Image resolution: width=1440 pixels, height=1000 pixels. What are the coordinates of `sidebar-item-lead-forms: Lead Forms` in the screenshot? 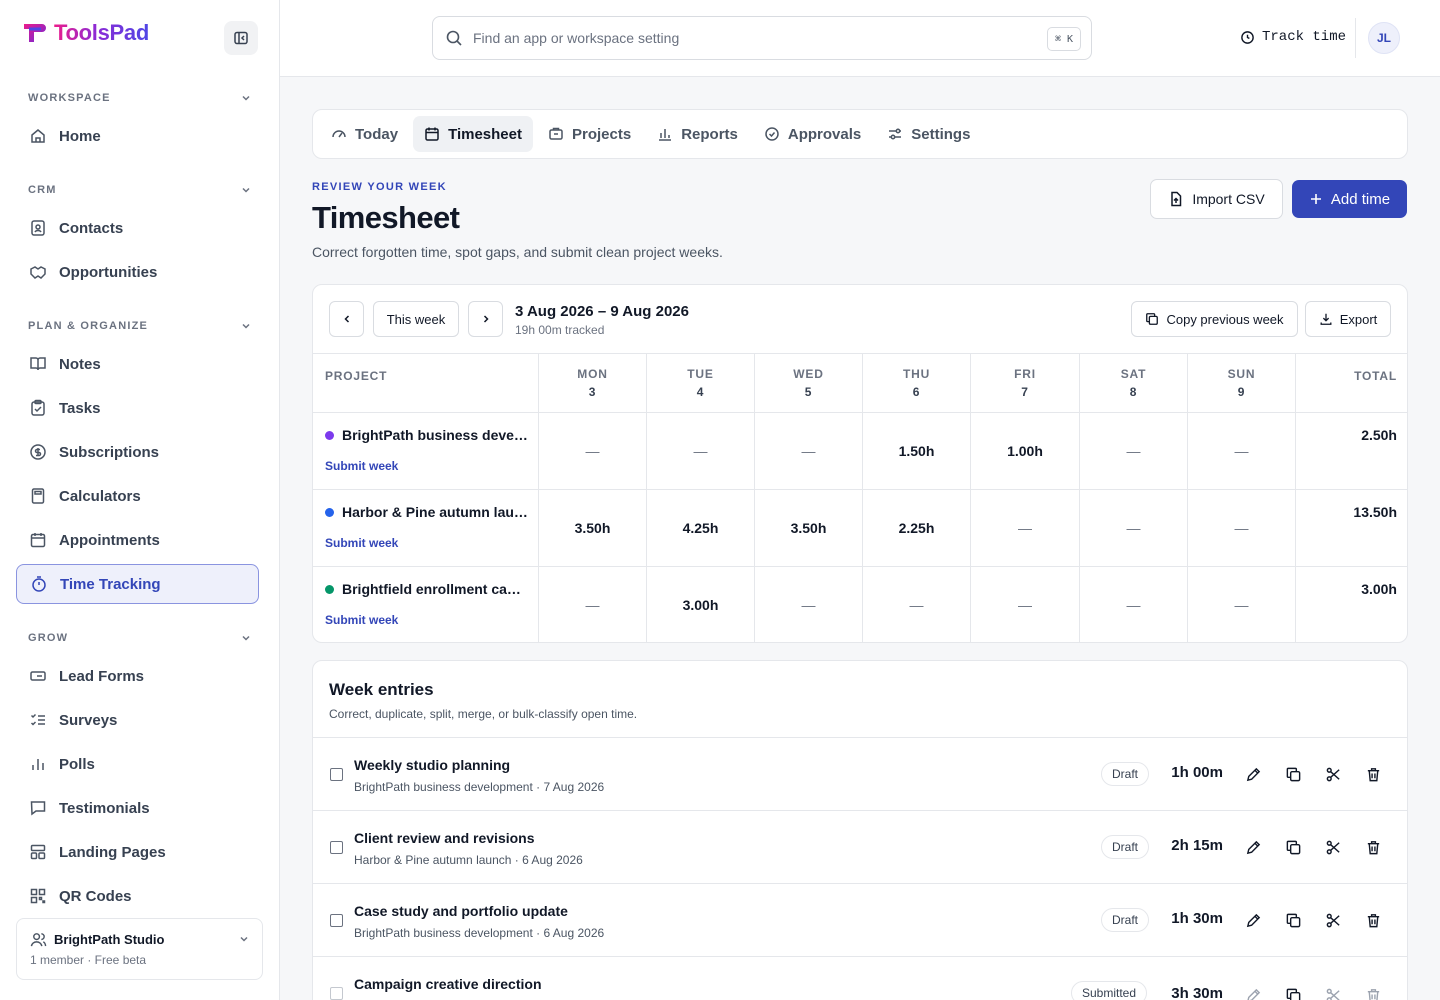 It's located at (137, 676).